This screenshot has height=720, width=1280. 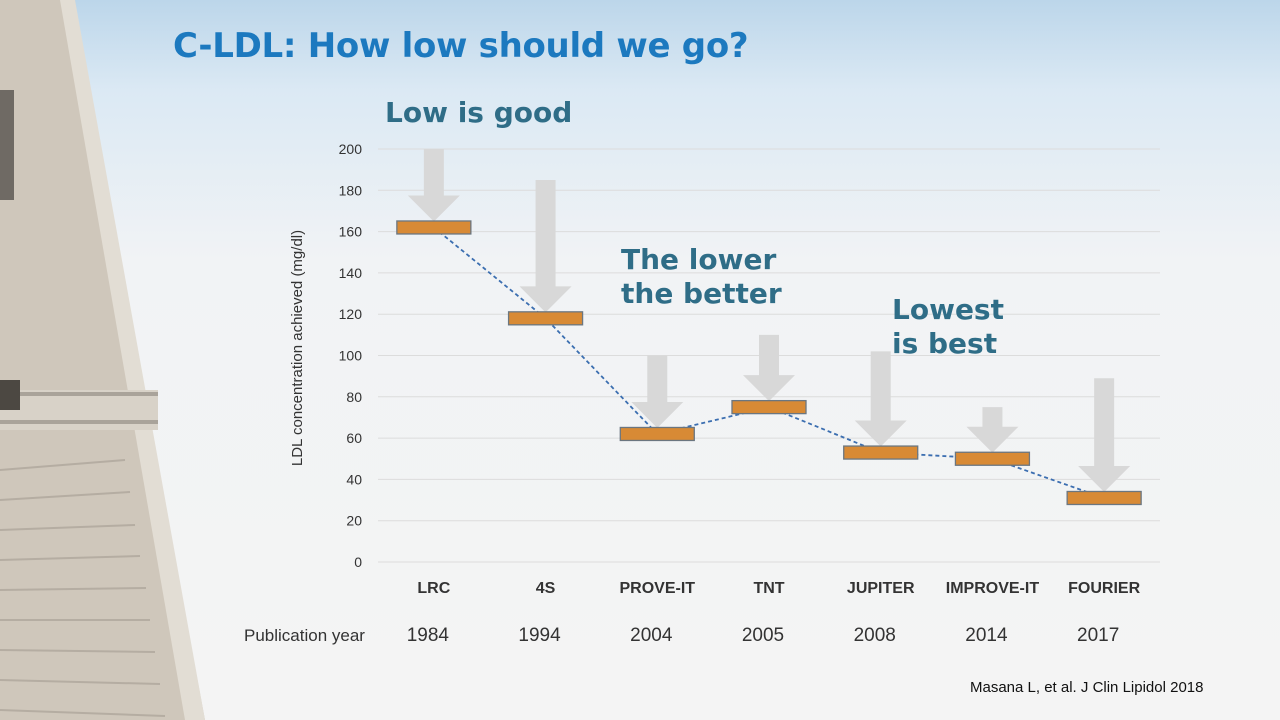 I want to click on publication-year: 1994, so click(x=539, y=635).